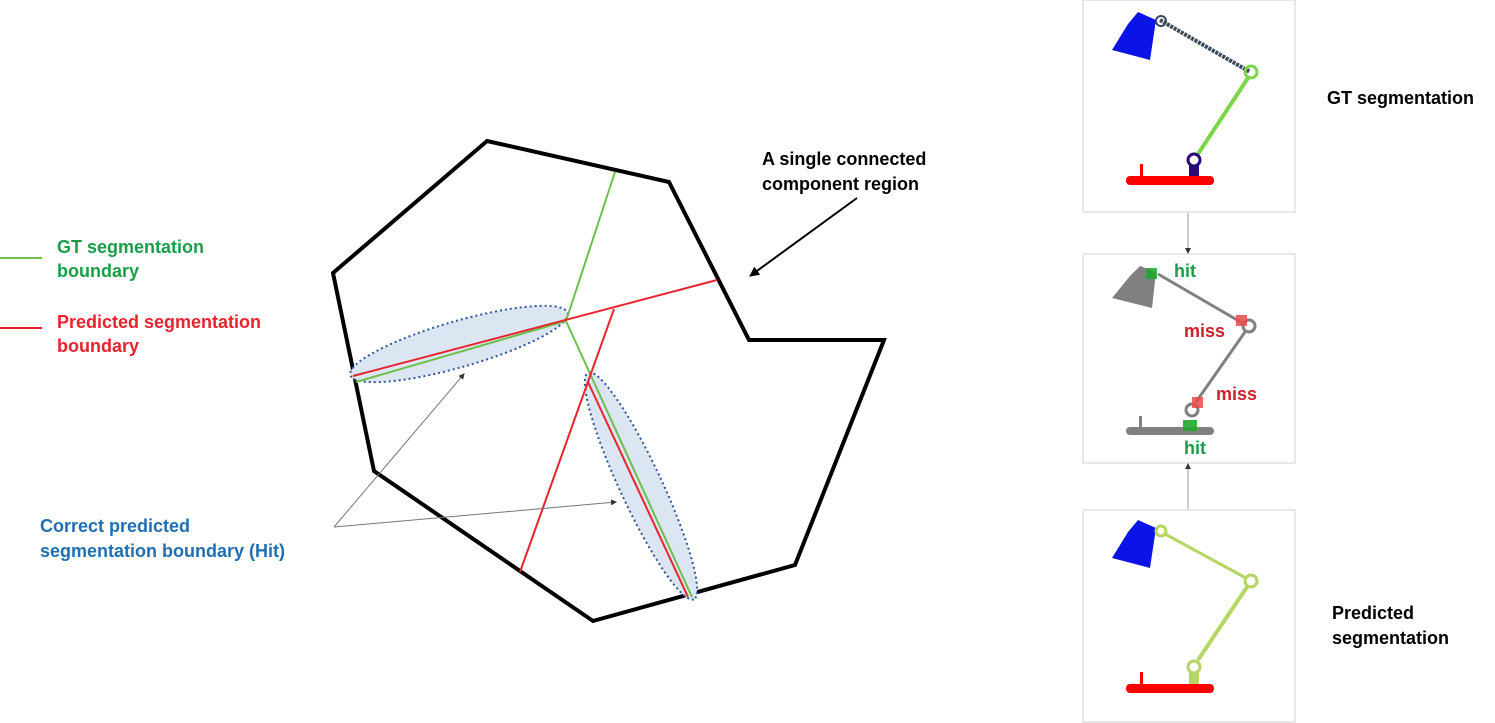 This screenshot has height=723, width=1495. Describe the element at coordinates (1205, 46) in the screenshot. I see `gt-lamp-upper-arm` at that location.